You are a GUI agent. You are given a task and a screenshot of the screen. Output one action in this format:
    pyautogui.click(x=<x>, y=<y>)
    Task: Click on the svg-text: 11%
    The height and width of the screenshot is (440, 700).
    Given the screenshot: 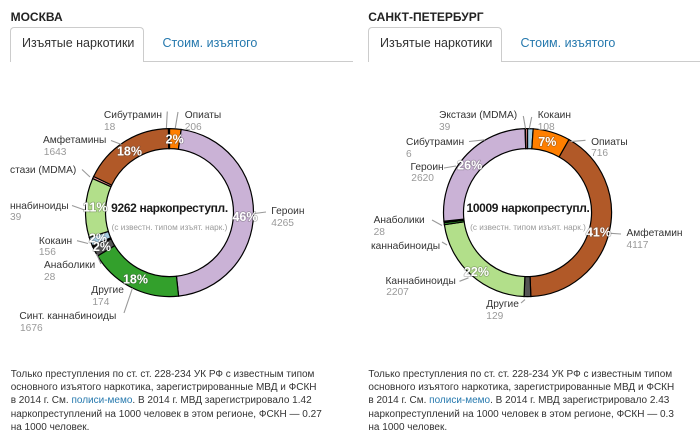 What is the action you would take?
    pyautogui.click(x=95, y=208)
    